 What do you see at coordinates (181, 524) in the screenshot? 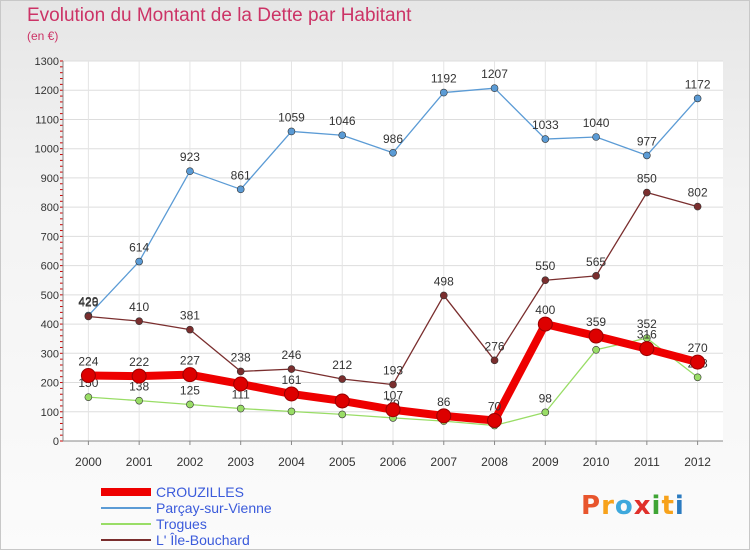
I see `legend-label: Trogues` at bounding box center [181, 524].